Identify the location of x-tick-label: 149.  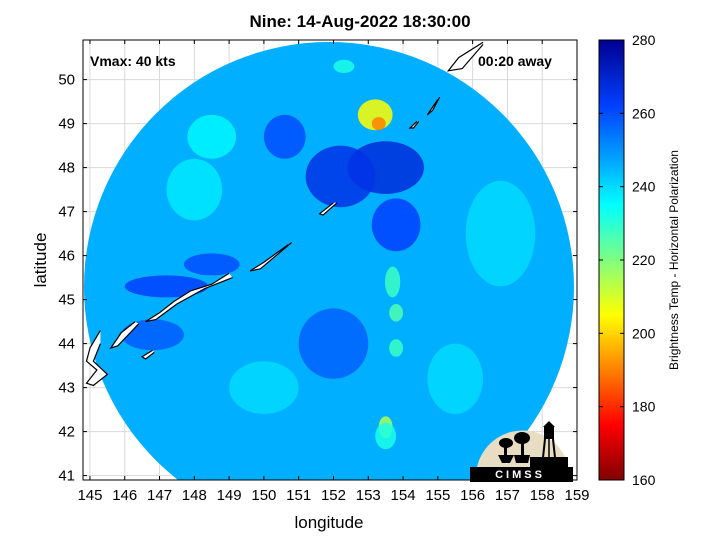
(229, 495).